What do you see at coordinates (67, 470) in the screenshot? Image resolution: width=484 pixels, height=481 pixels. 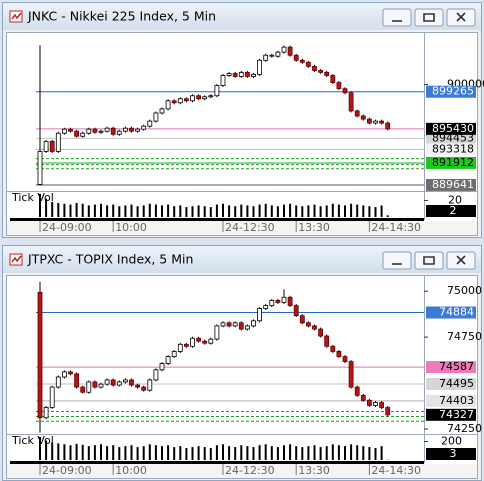 I see `x-tick-label: 24-09:00` at bounding box center [67, 470].